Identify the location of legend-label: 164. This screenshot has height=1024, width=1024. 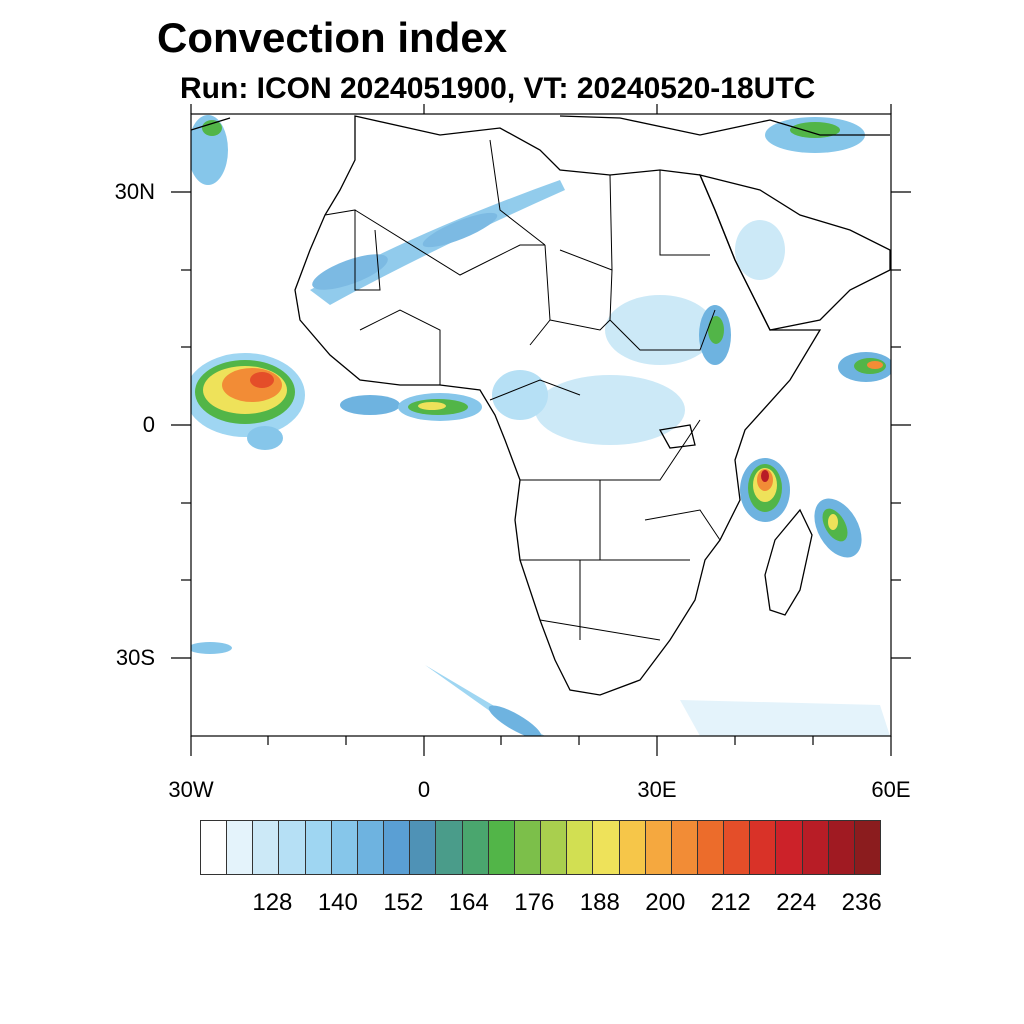
(468, 902).